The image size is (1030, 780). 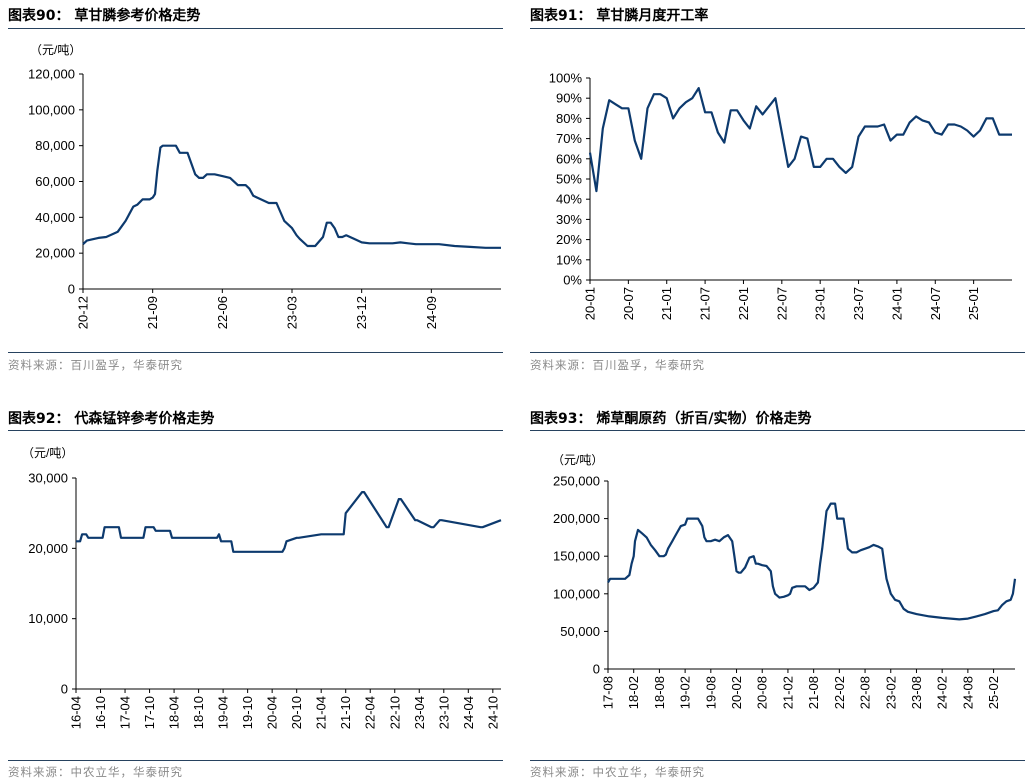 I want to click on chart-title: 图表90： 草甘膦参考价格走势, so click(x=104, y=16).